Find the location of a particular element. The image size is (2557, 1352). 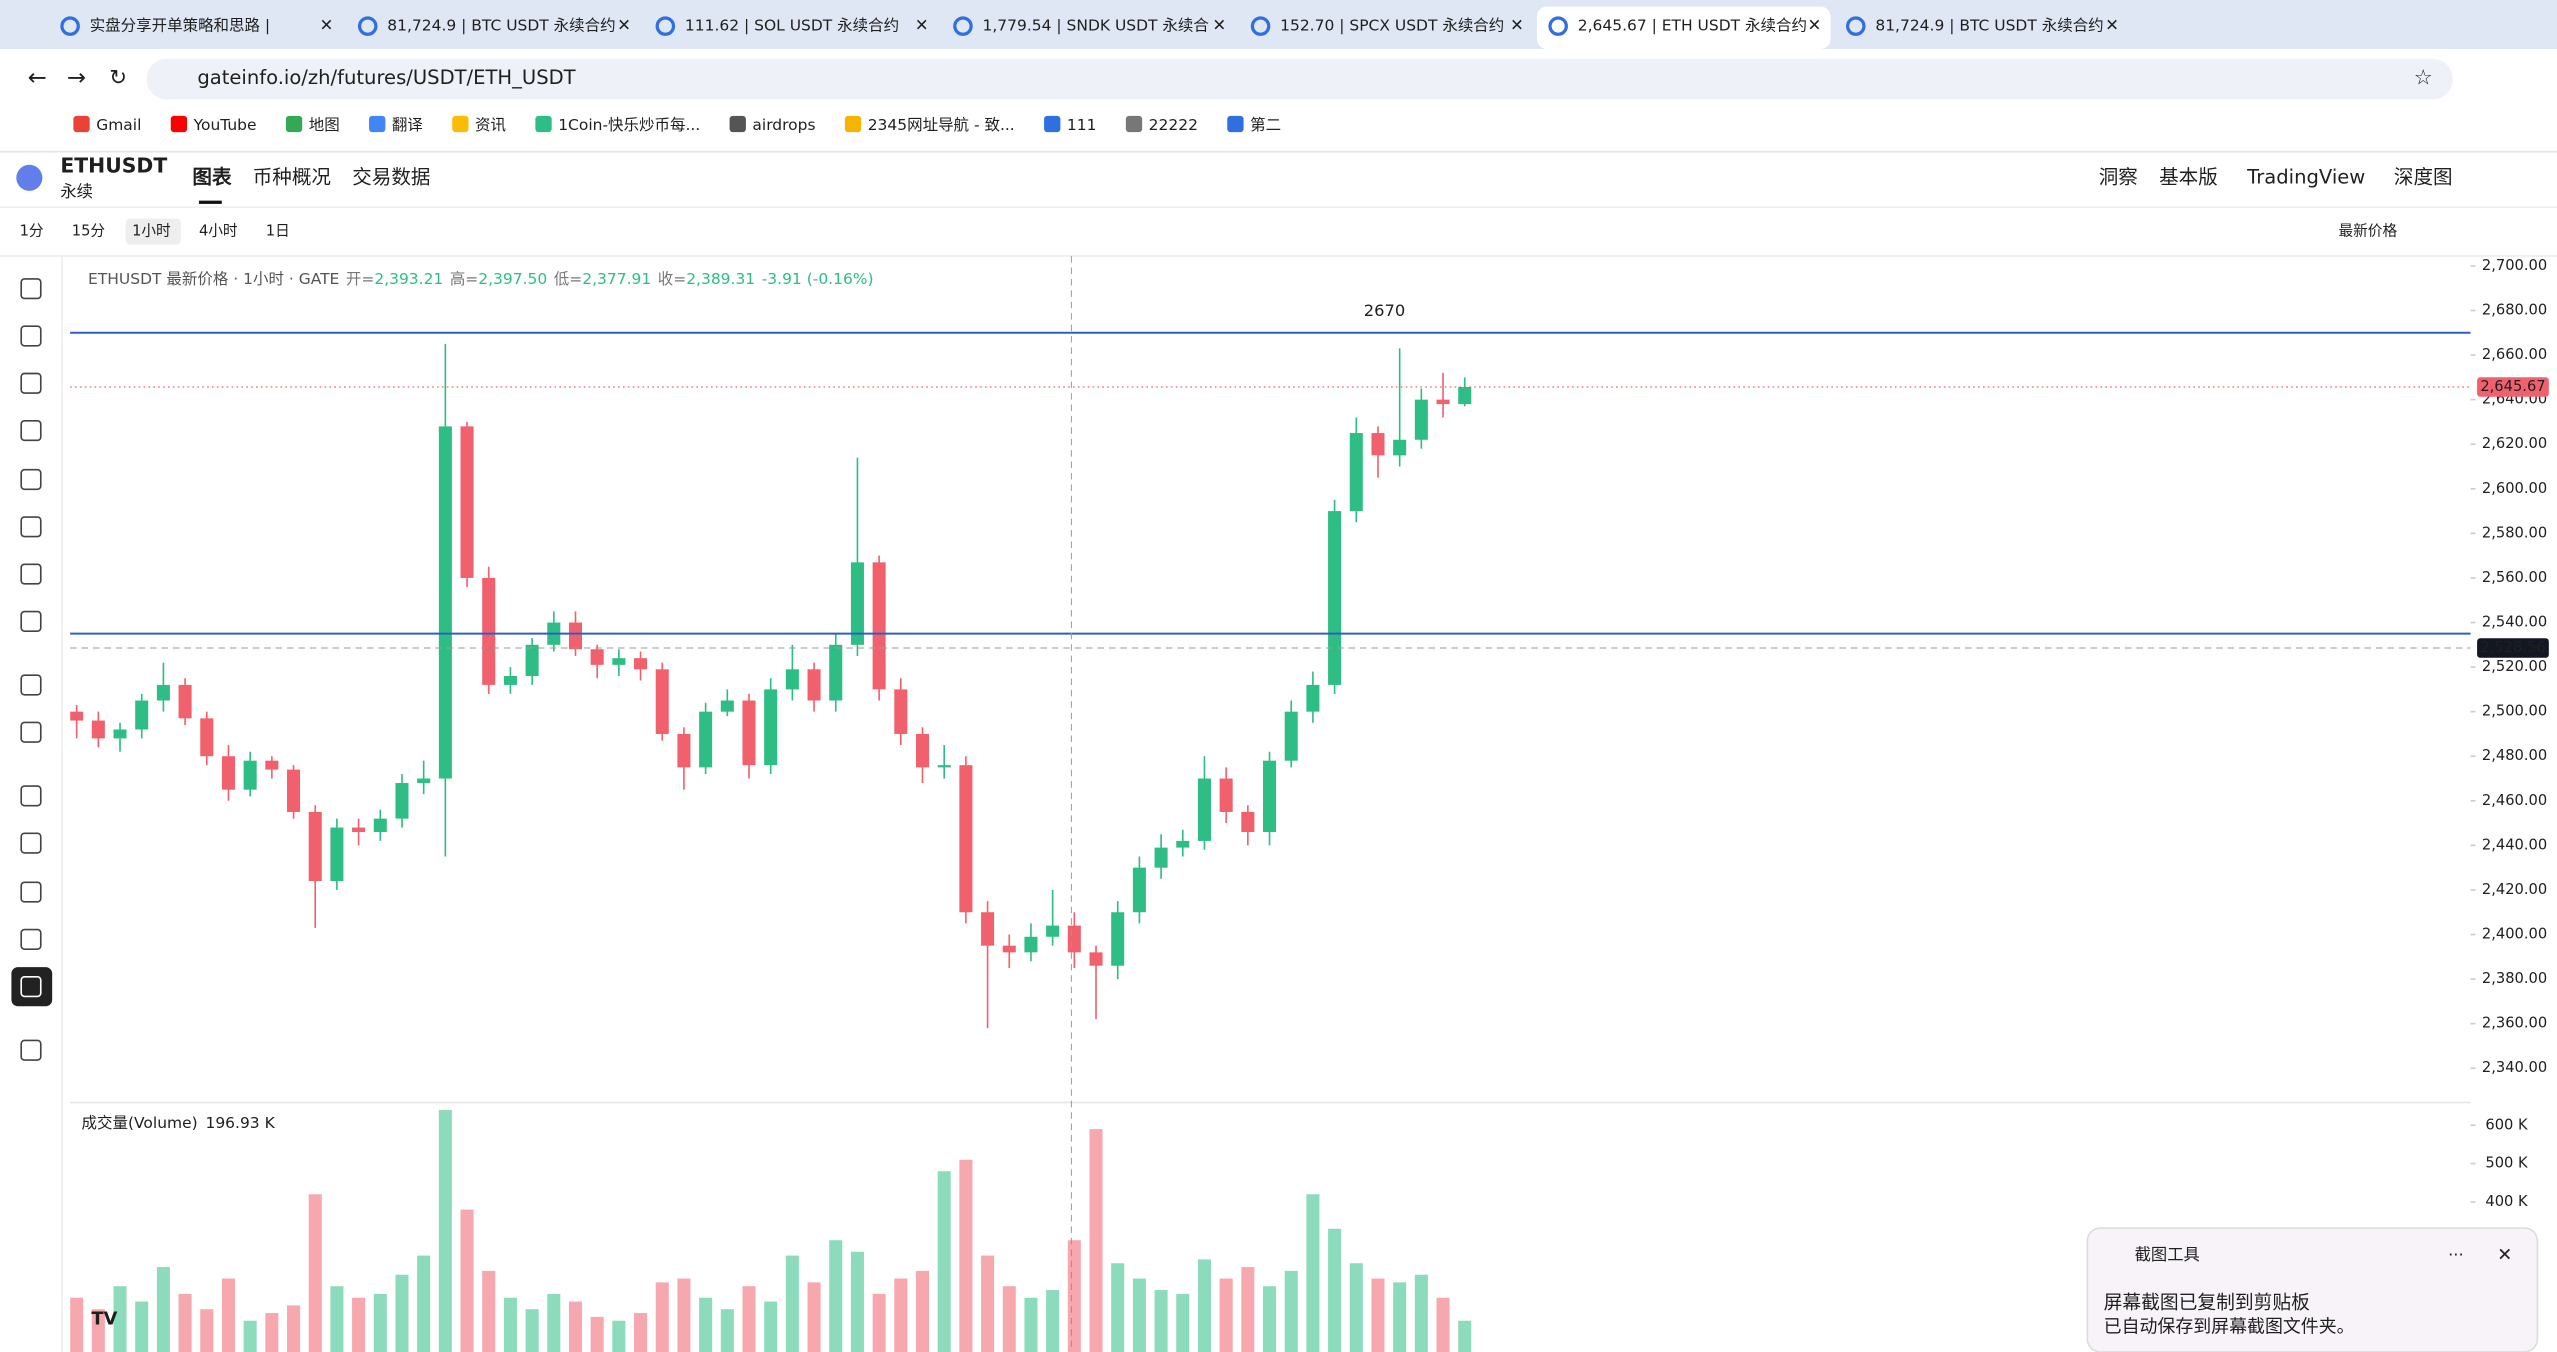

price-mode: 最新价格 is located at coordinates (2367, 231).